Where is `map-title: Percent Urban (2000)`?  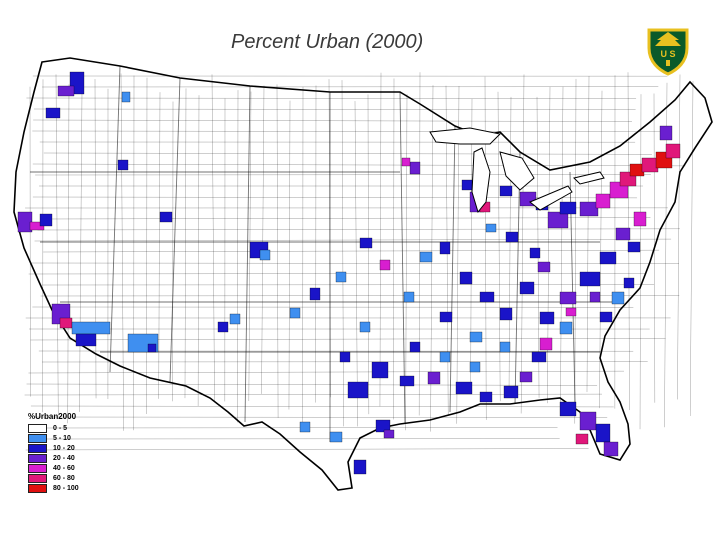
map-title: Percent Urban (2000) is located at coordinates (327, 42).